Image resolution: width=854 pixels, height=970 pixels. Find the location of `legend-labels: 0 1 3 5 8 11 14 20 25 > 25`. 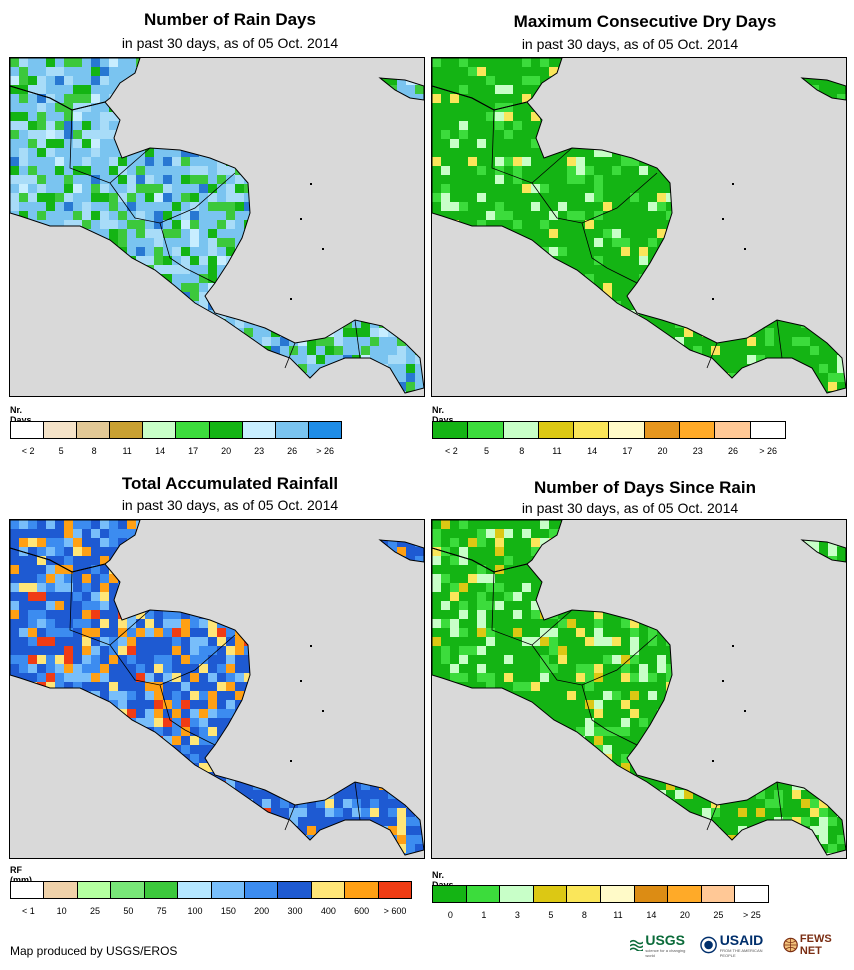

legend-labels: 0 1 3 5 8 11 14 20 25 > 25 is located at coordinates (599, 916).